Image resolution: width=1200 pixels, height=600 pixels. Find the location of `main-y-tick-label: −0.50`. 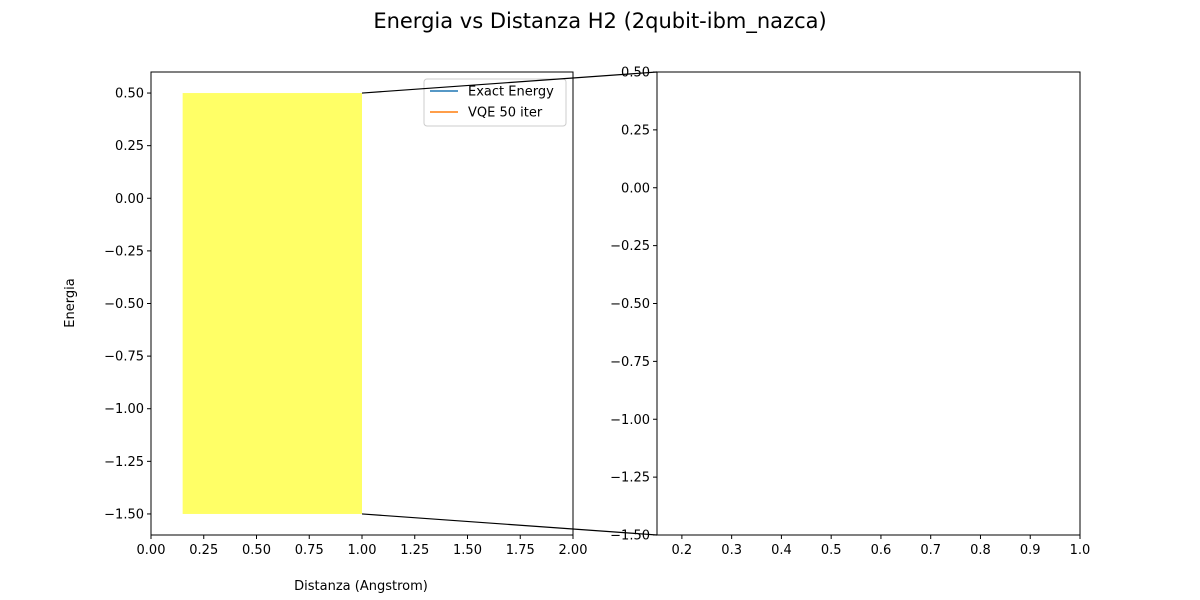

main-y-tick-label: −0.50 is located at coordinates (124, 304).